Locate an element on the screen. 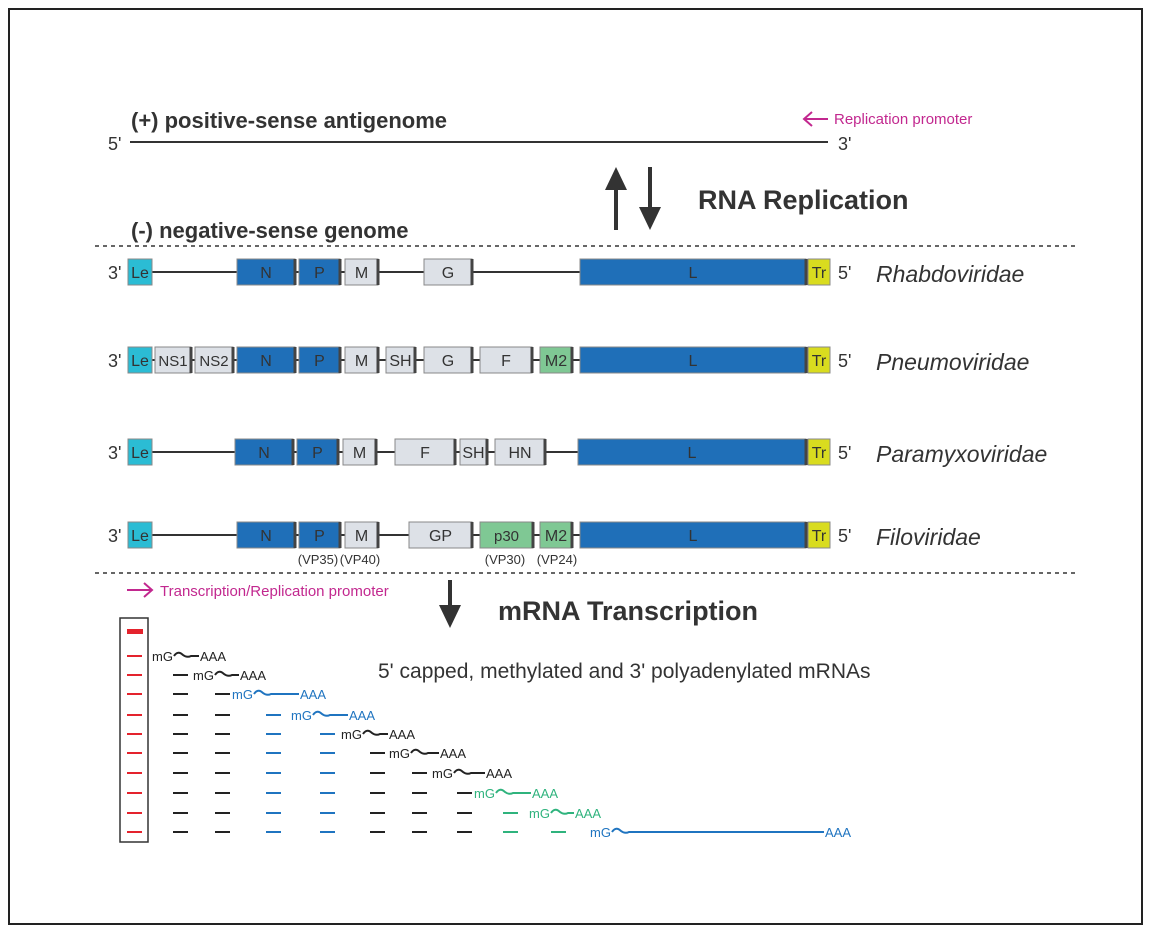 The image size is (1153, 935). genome-row-rhabdoviridae: 3' 5' Le N P M G L Tr Rhabdoviridae is located at coordinates (566, 272).